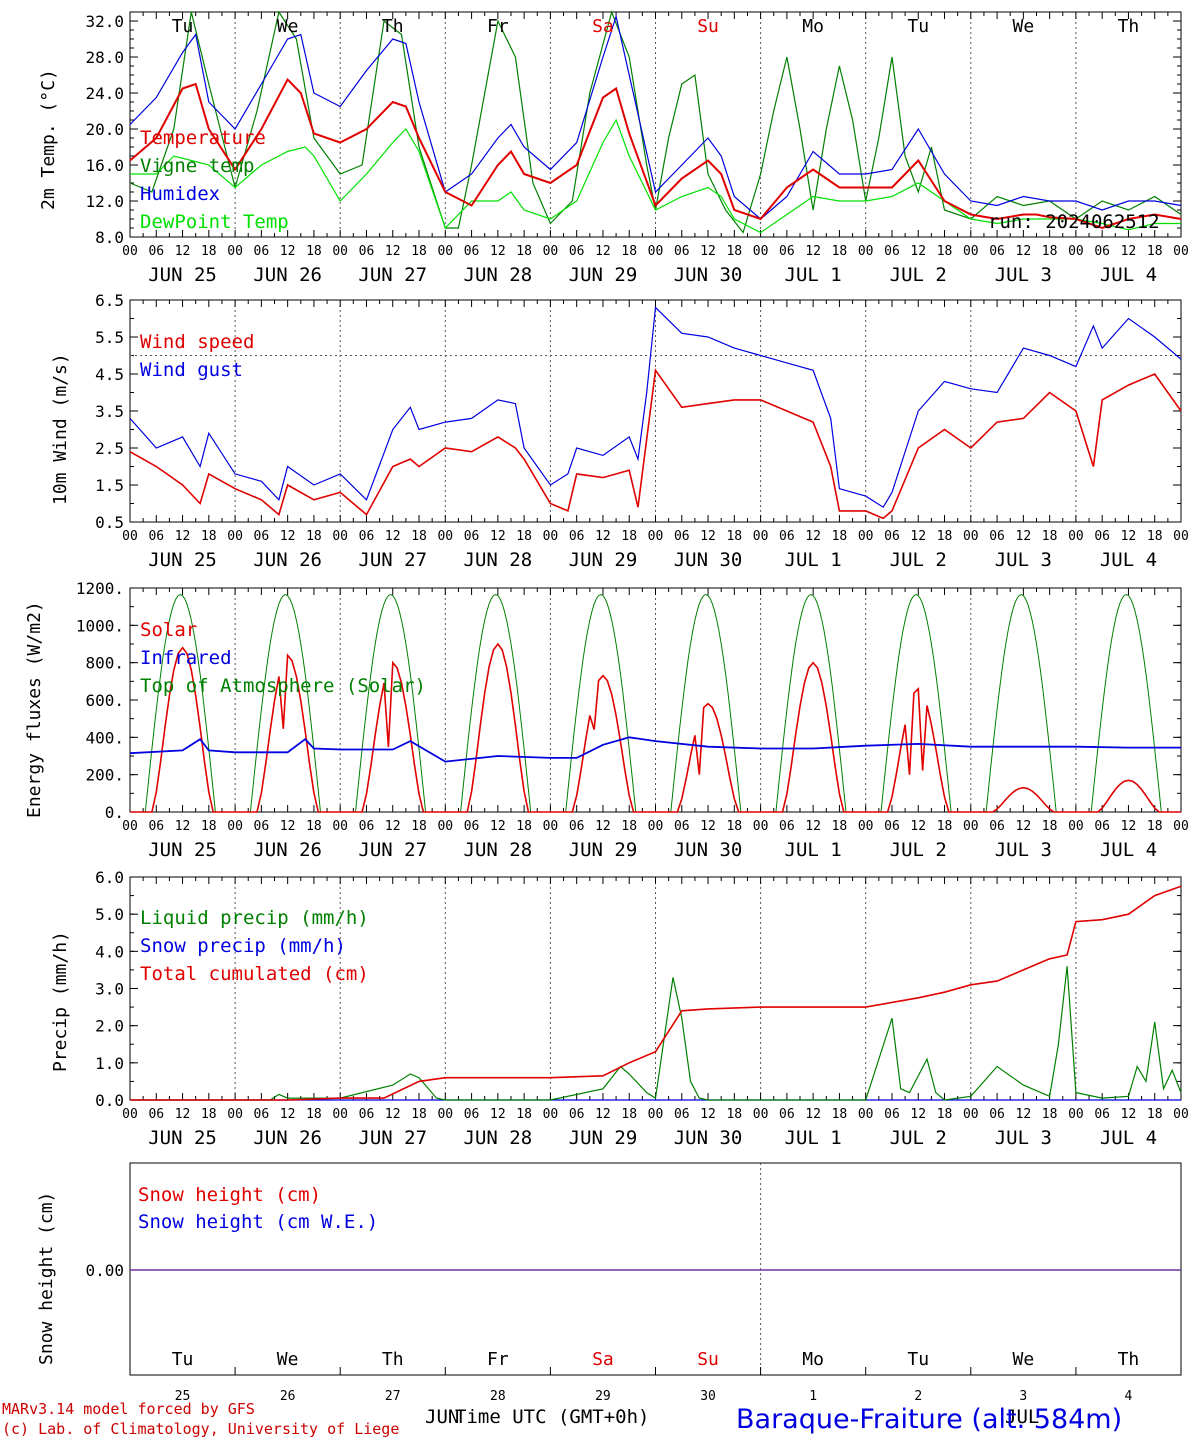  I want to click on date-label: JUL 3, so click(1023, 560).